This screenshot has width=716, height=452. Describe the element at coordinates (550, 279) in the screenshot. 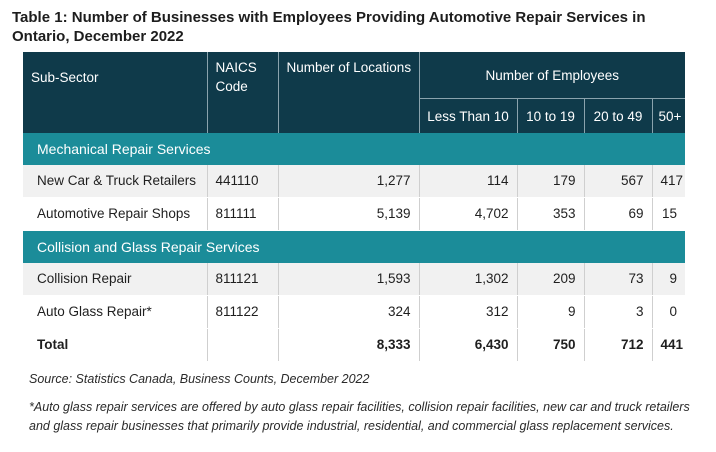

I see `cell-10-19: 209` at that location.